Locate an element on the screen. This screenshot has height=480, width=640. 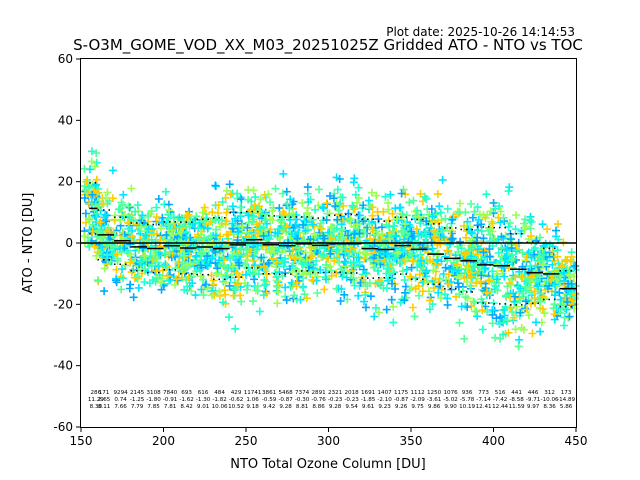
bin-mean-label: -1.30 is located at coordinates (203, 400).